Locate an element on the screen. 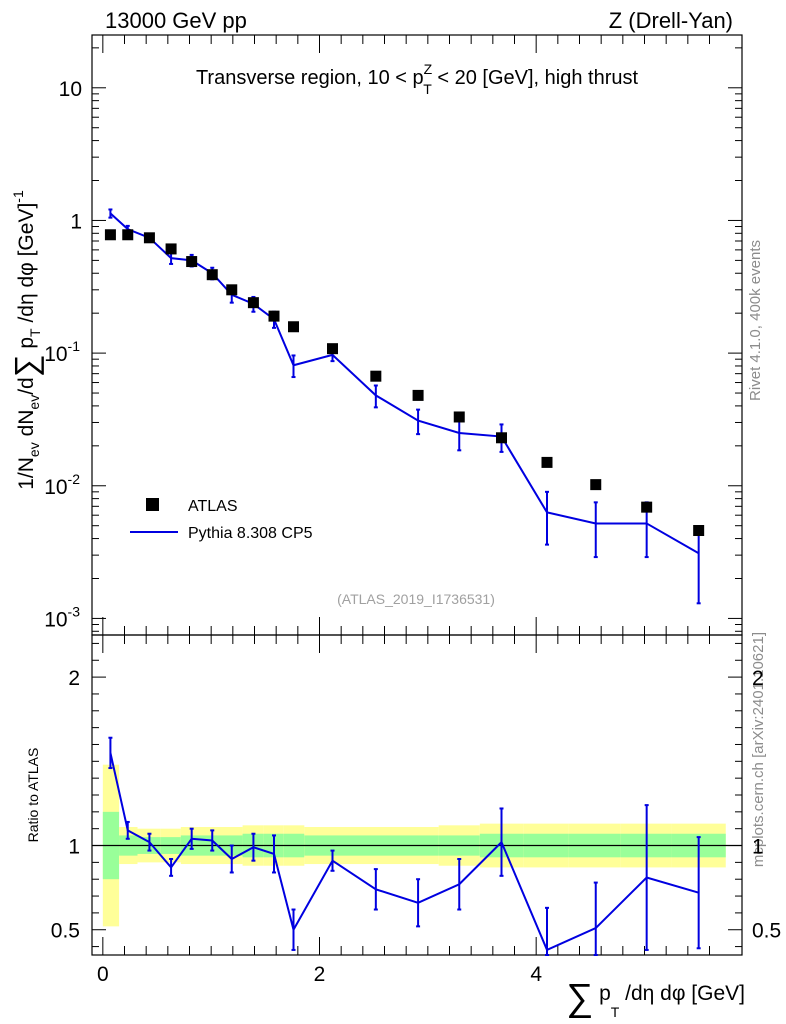  svg-text:1/Nev dNev/d∑ pT /dη dφ [GeV]: 1/Nev dNev/d∑ pT /dη dφ [GeV]-1 is located at coordinates (26, 340).